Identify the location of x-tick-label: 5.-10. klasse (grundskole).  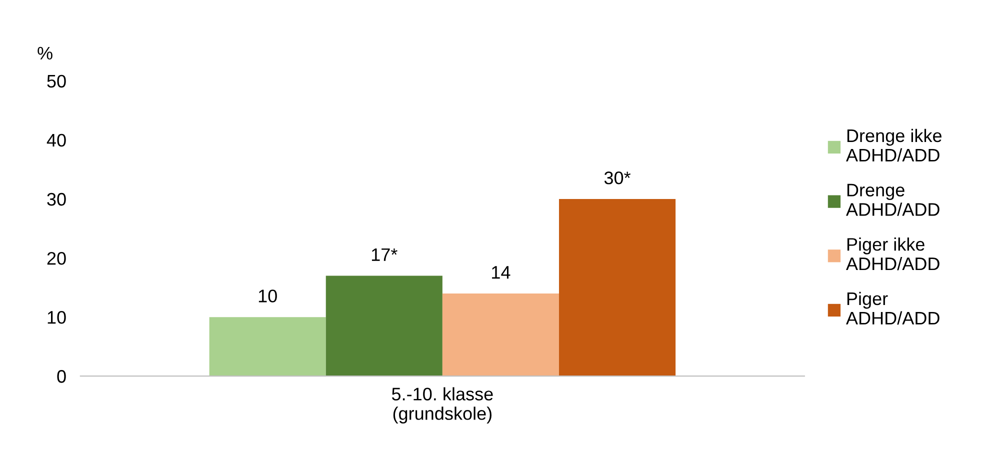
(442, 405).